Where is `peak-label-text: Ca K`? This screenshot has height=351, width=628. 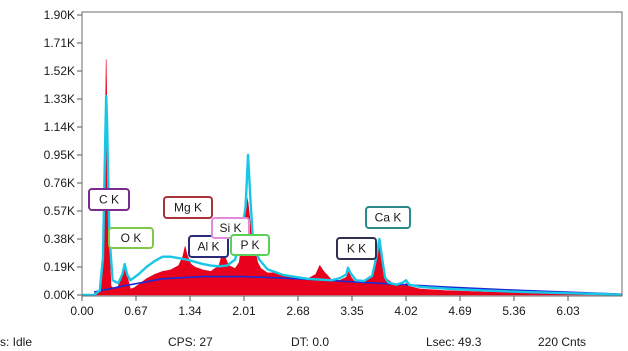 peak-label-text: Ca K is located at coordinates (388, 218).